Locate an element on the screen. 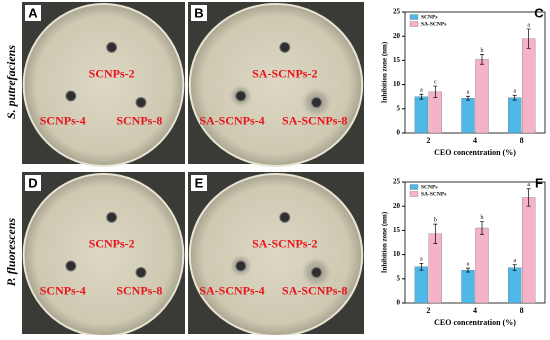  panel-letter: B is located at coordinates (198, 12).